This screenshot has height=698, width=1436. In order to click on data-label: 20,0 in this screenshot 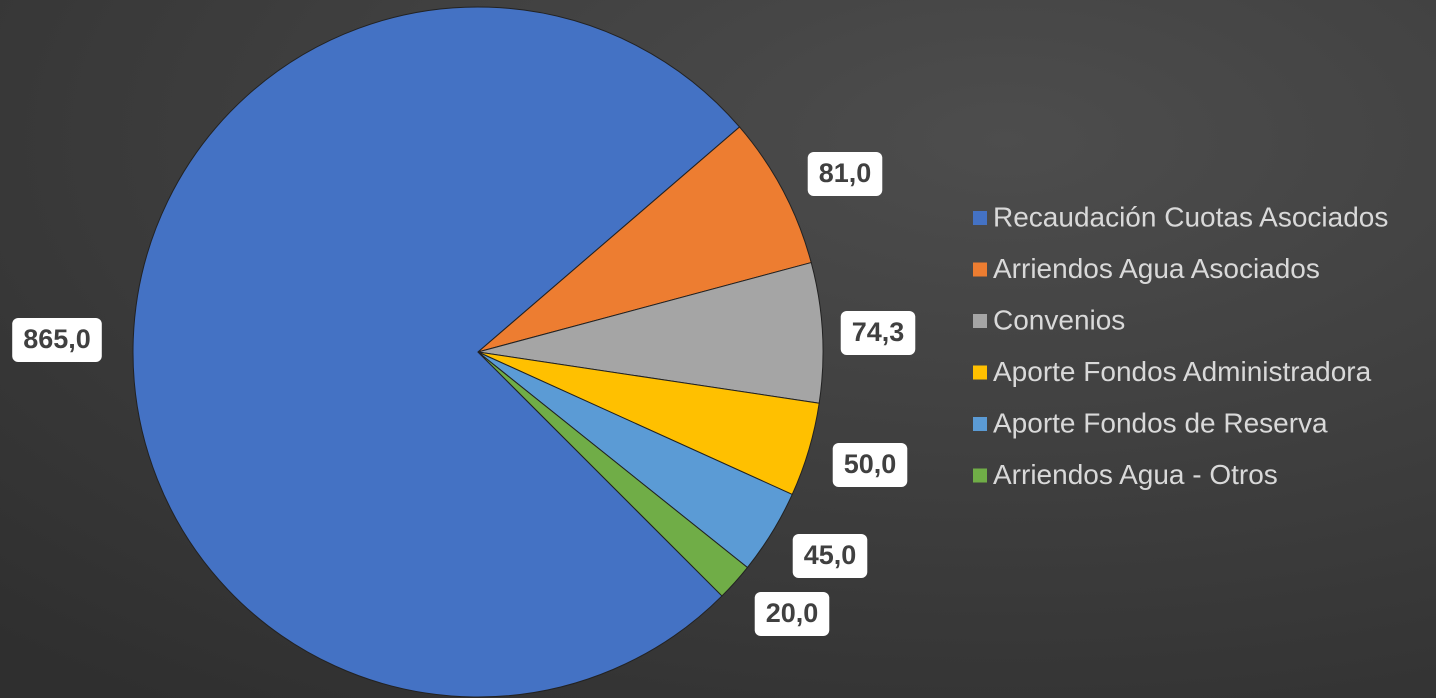, I will do `click(792, 613)`.